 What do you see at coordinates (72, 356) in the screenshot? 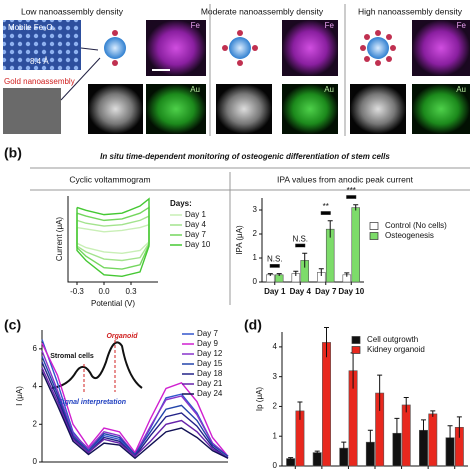
I see `inset-label: Stromal cells` at bounding box center [72, 356].